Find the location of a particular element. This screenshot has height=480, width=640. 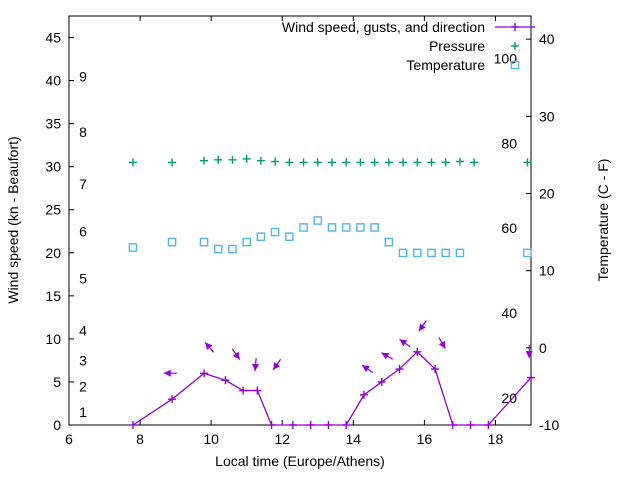

beaufort-label: 1 is located at coordinates (83, 412).